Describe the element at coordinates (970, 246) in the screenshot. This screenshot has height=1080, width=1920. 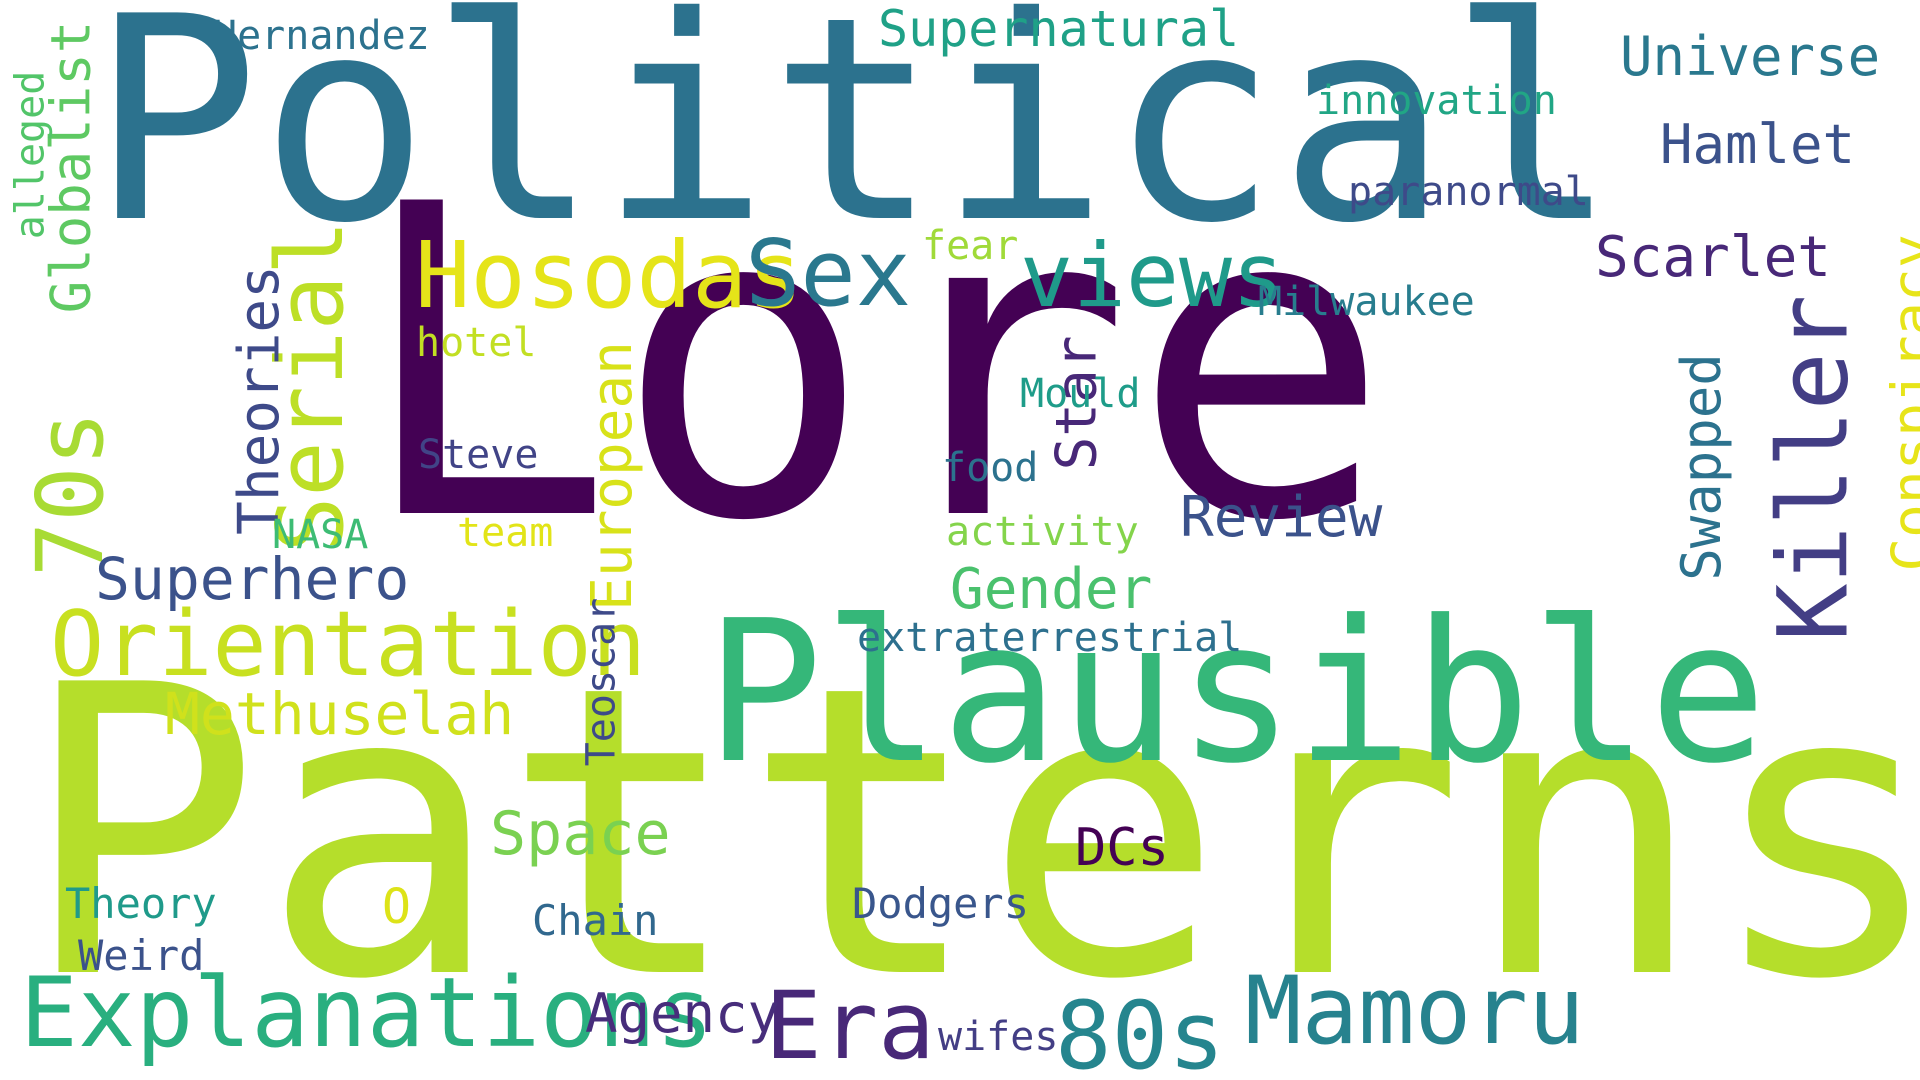
I see `word-fear: fear` at that location.